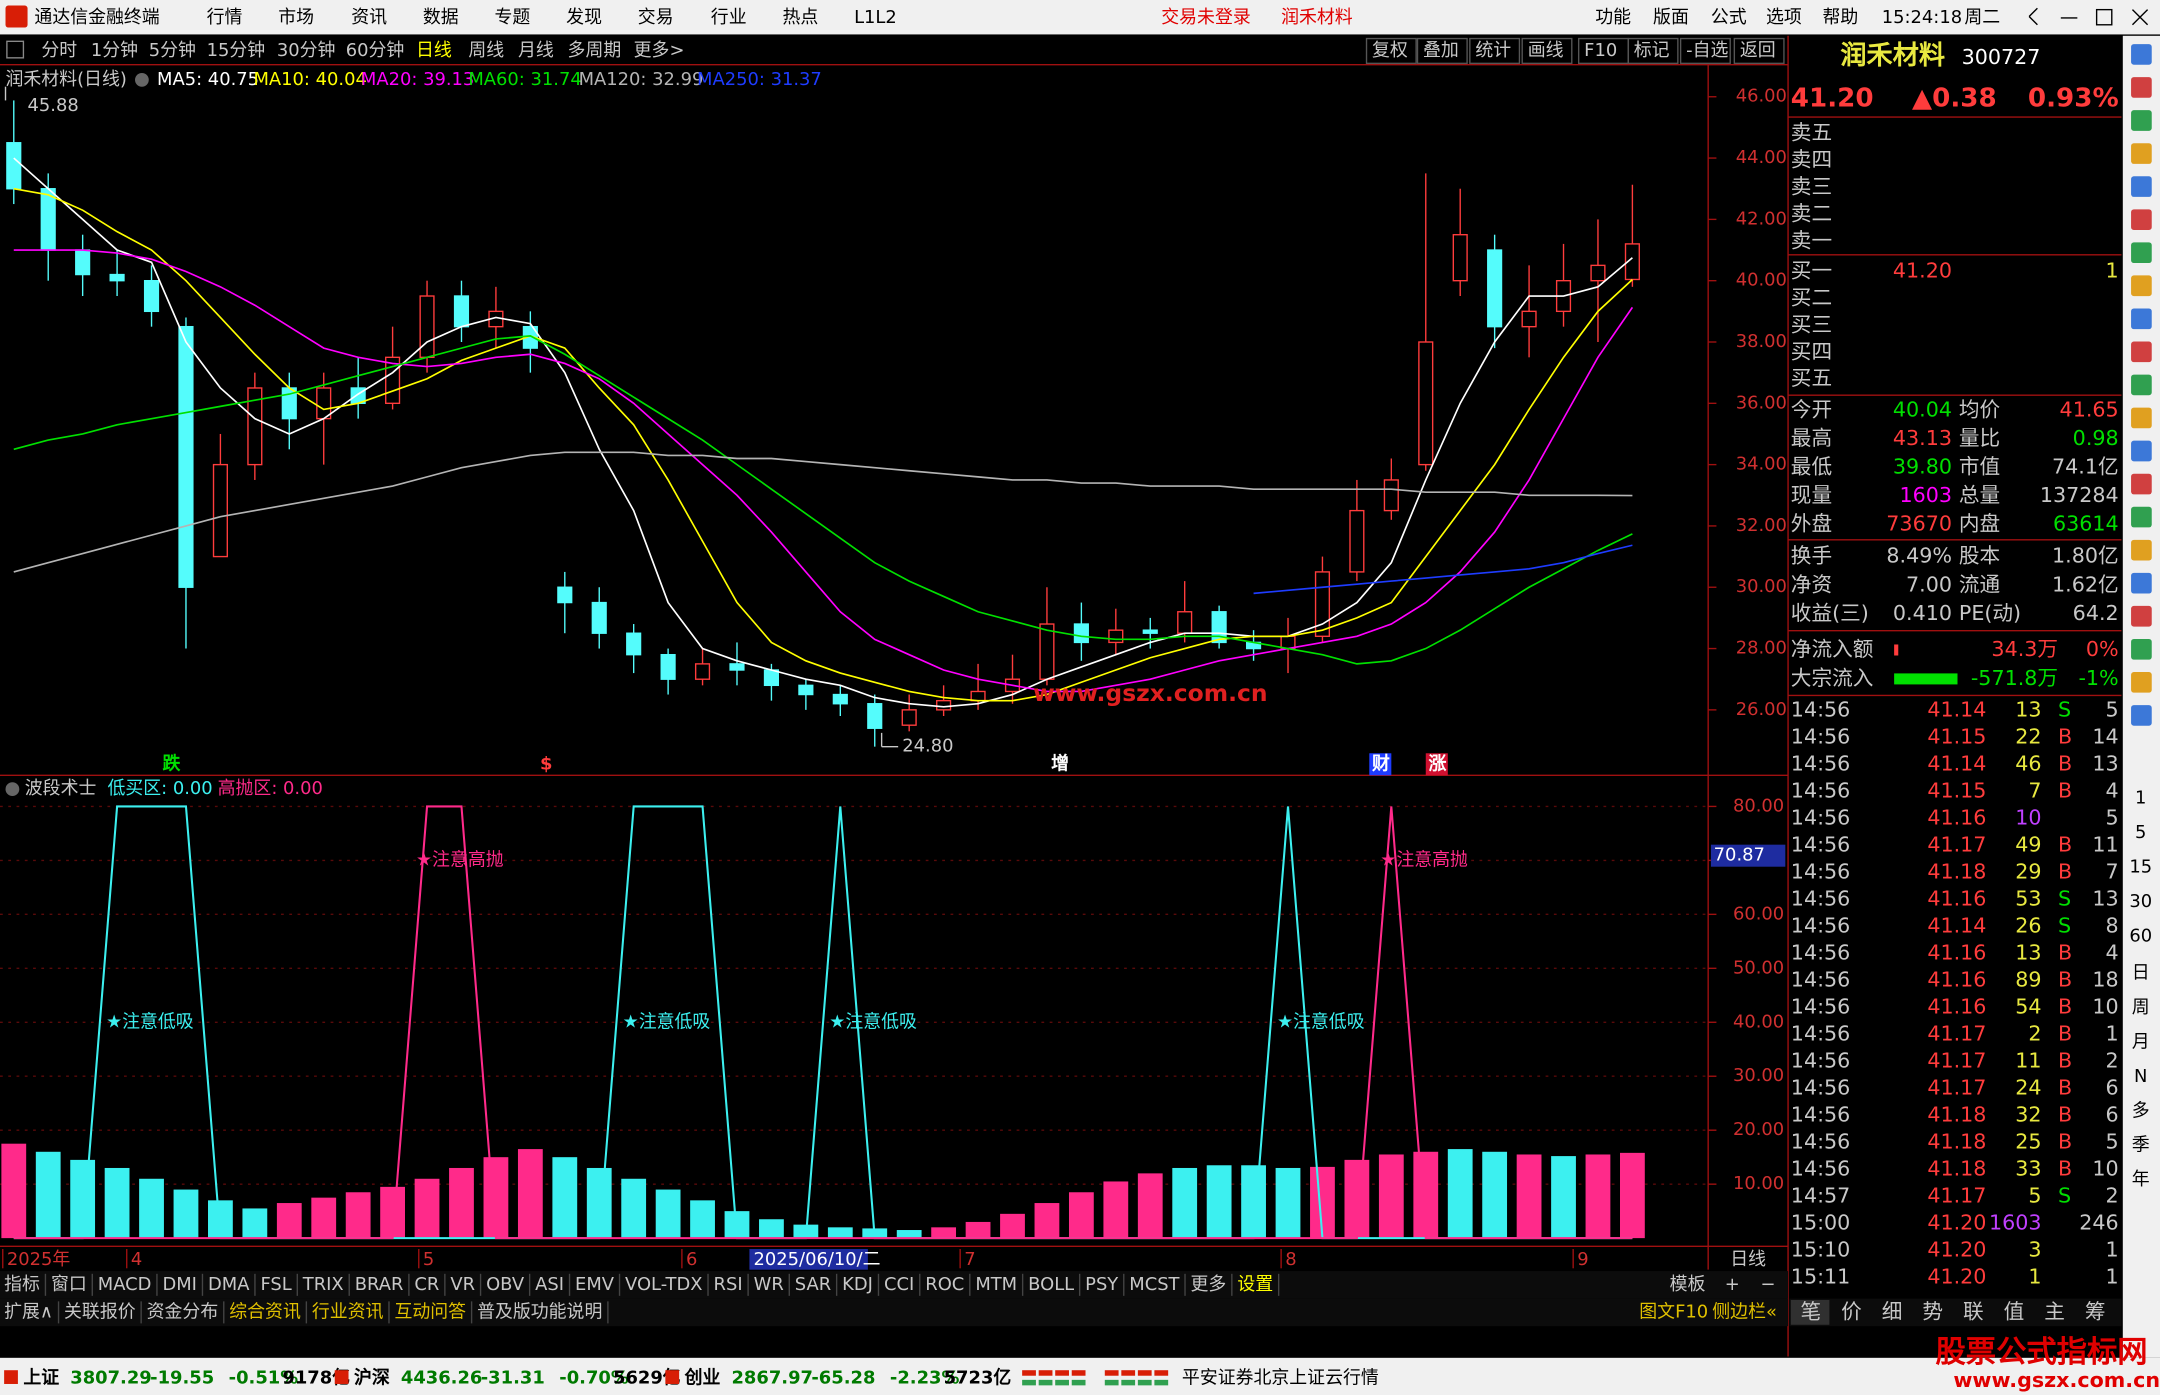 The image size is (2160, 1395). What do you see at coordinates (1932, 1311) in the screenshot?
I see `panel-tab: 势` at bounding box center [1932, 1311].